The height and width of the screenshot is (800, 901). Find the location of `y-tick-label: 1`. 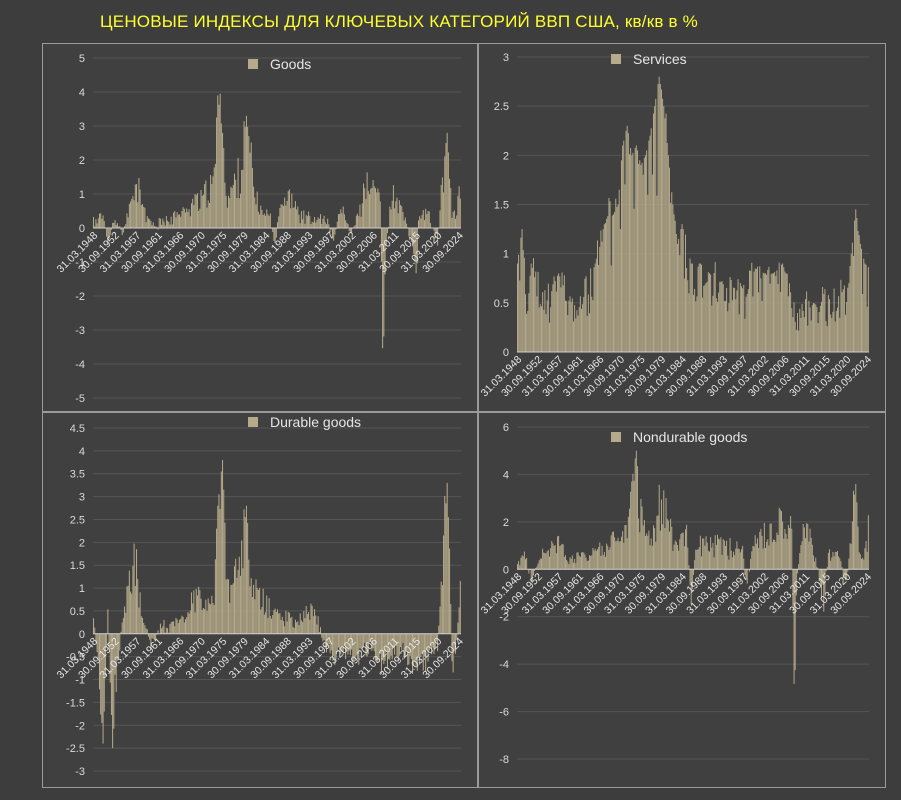

y-tick-label: 1 is located at coordinates (82, 589).